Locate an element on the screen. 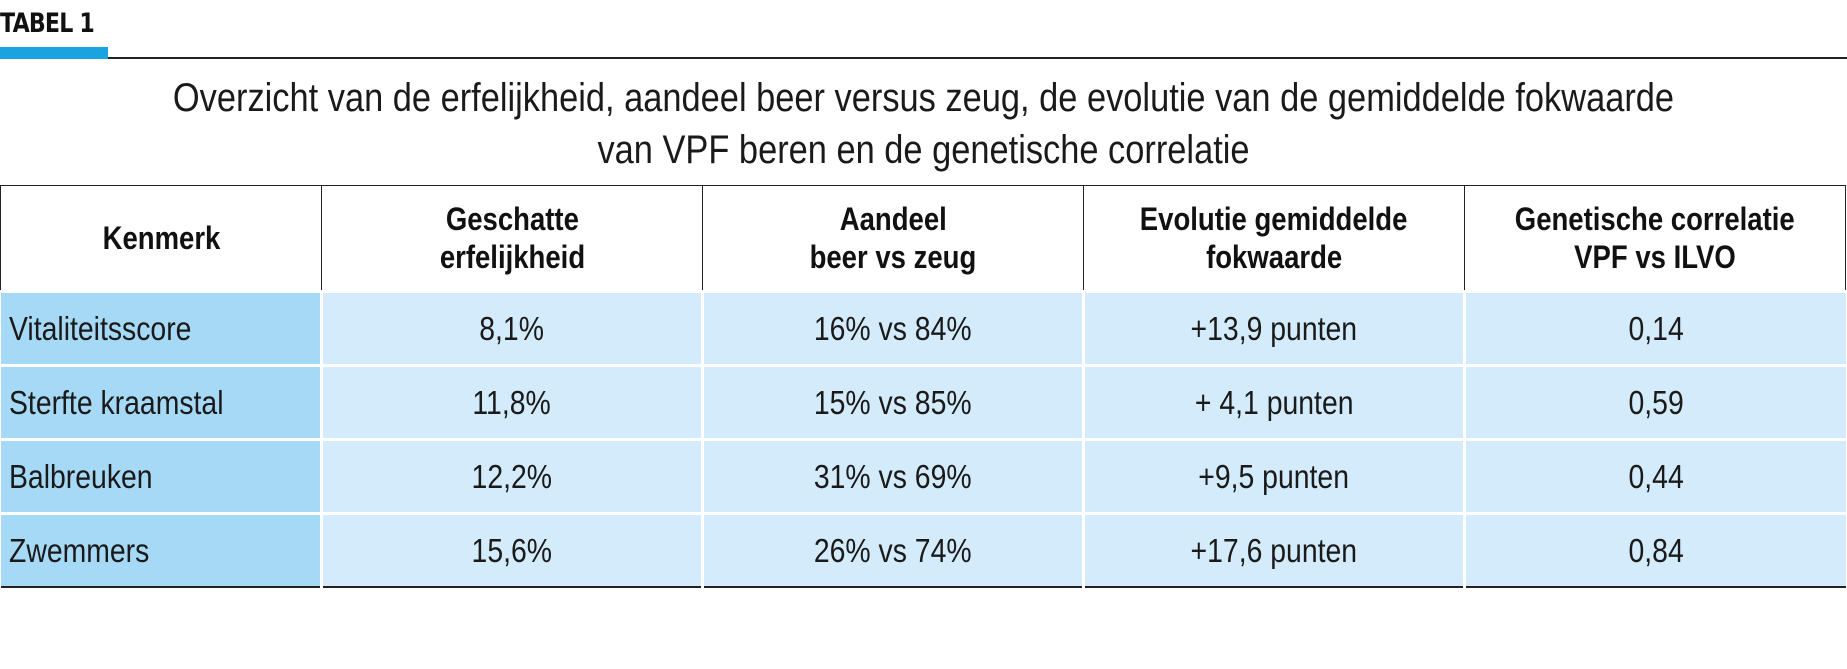  table-cell: 11,8% is located at coordinates (512, 402).